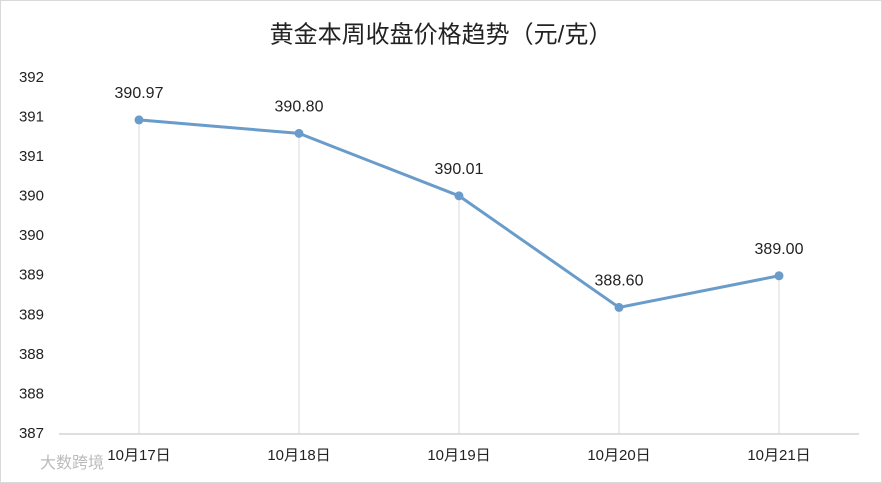 This screenshot has height=483, width=882. I want to click on y-tick-label: 392, so click(31, 77).